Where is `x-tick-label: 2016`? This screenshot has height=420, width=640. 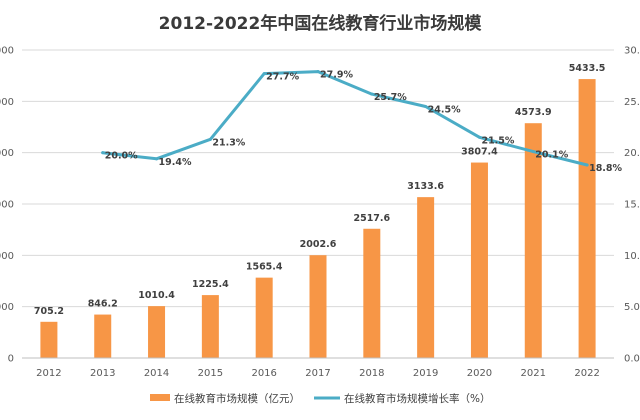 x-tick-label: 2016 is located at coordinates (263, 373).